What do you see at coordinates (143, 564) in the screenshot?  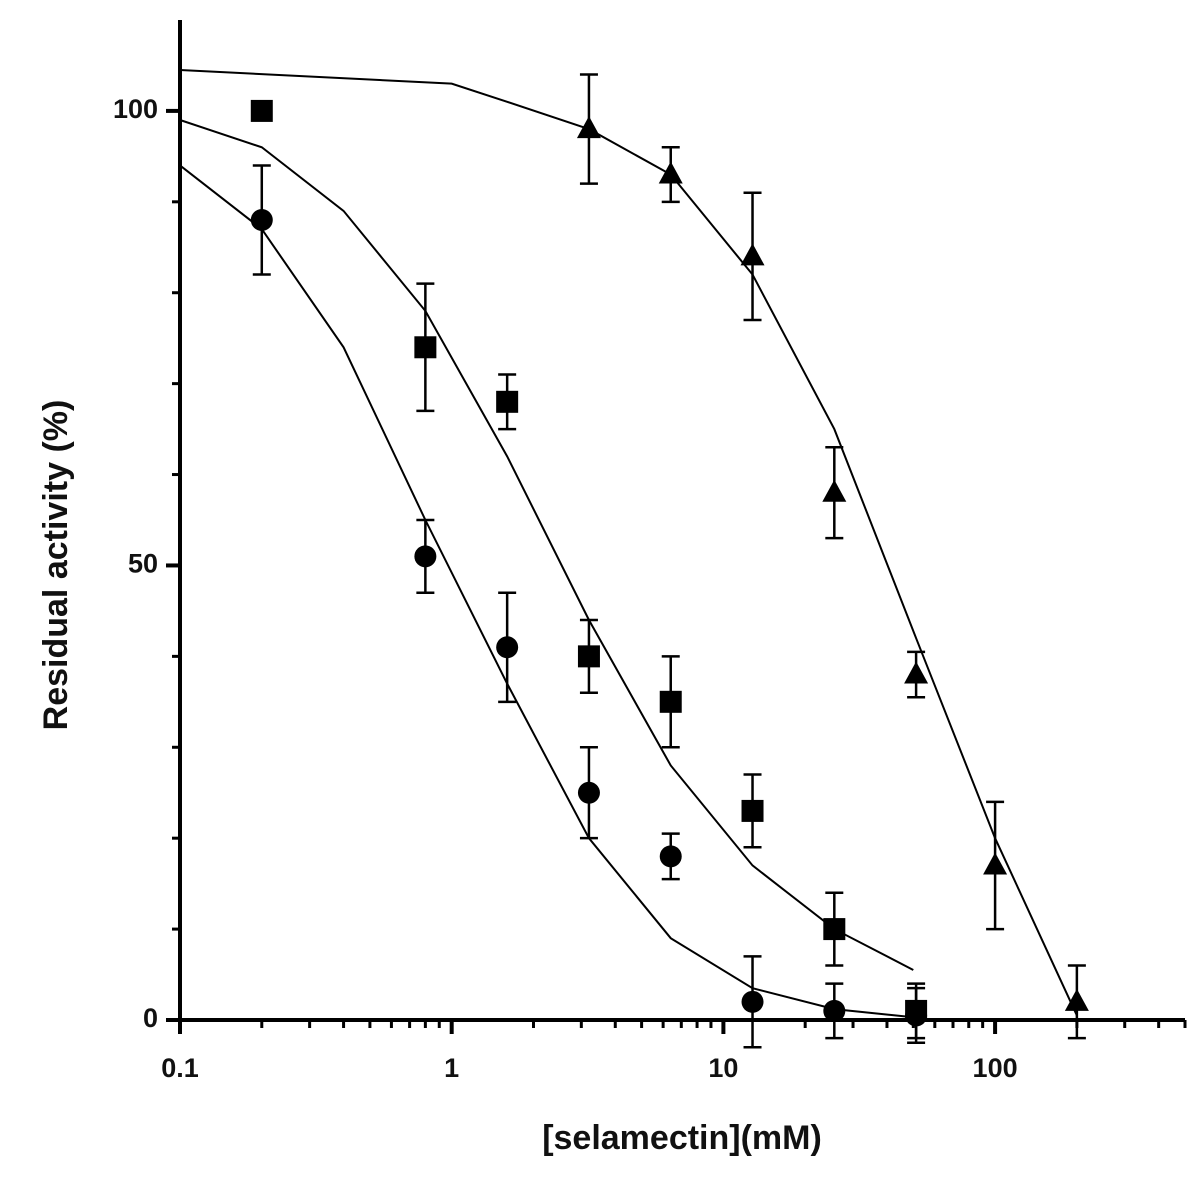 I see `y-tick-label: 50` at bounding box center [143, 564].